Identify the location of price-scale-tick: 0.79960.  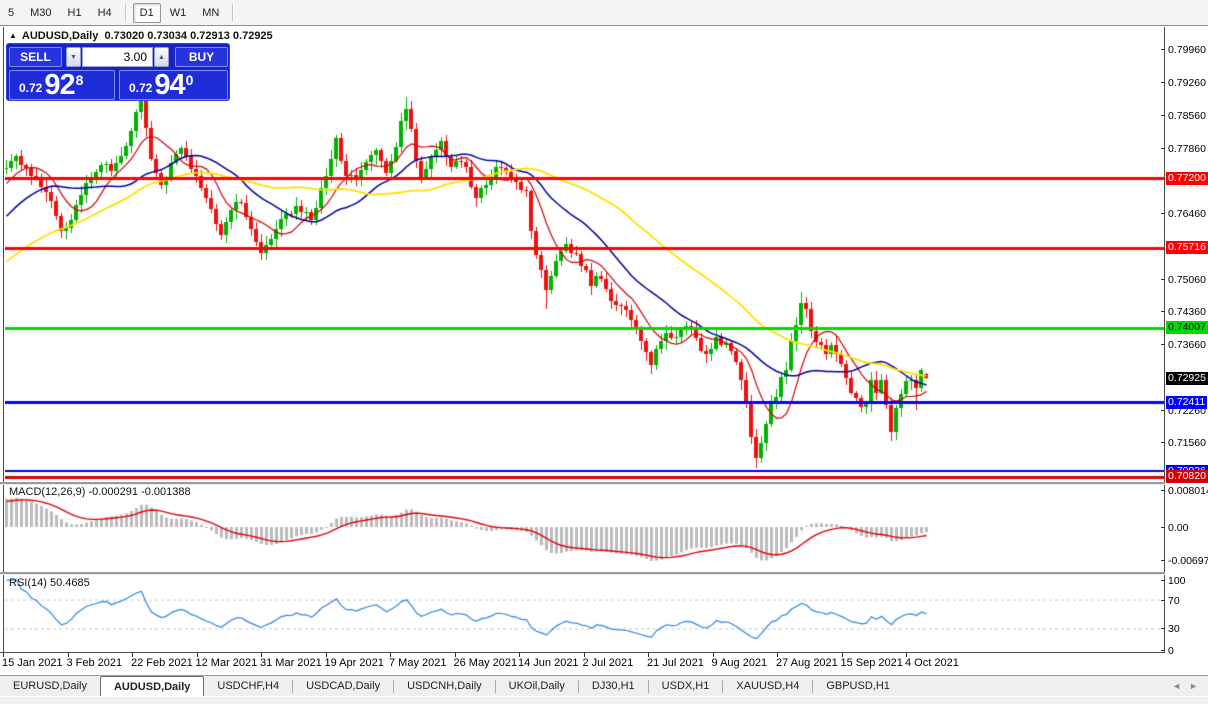
(1187, 50).